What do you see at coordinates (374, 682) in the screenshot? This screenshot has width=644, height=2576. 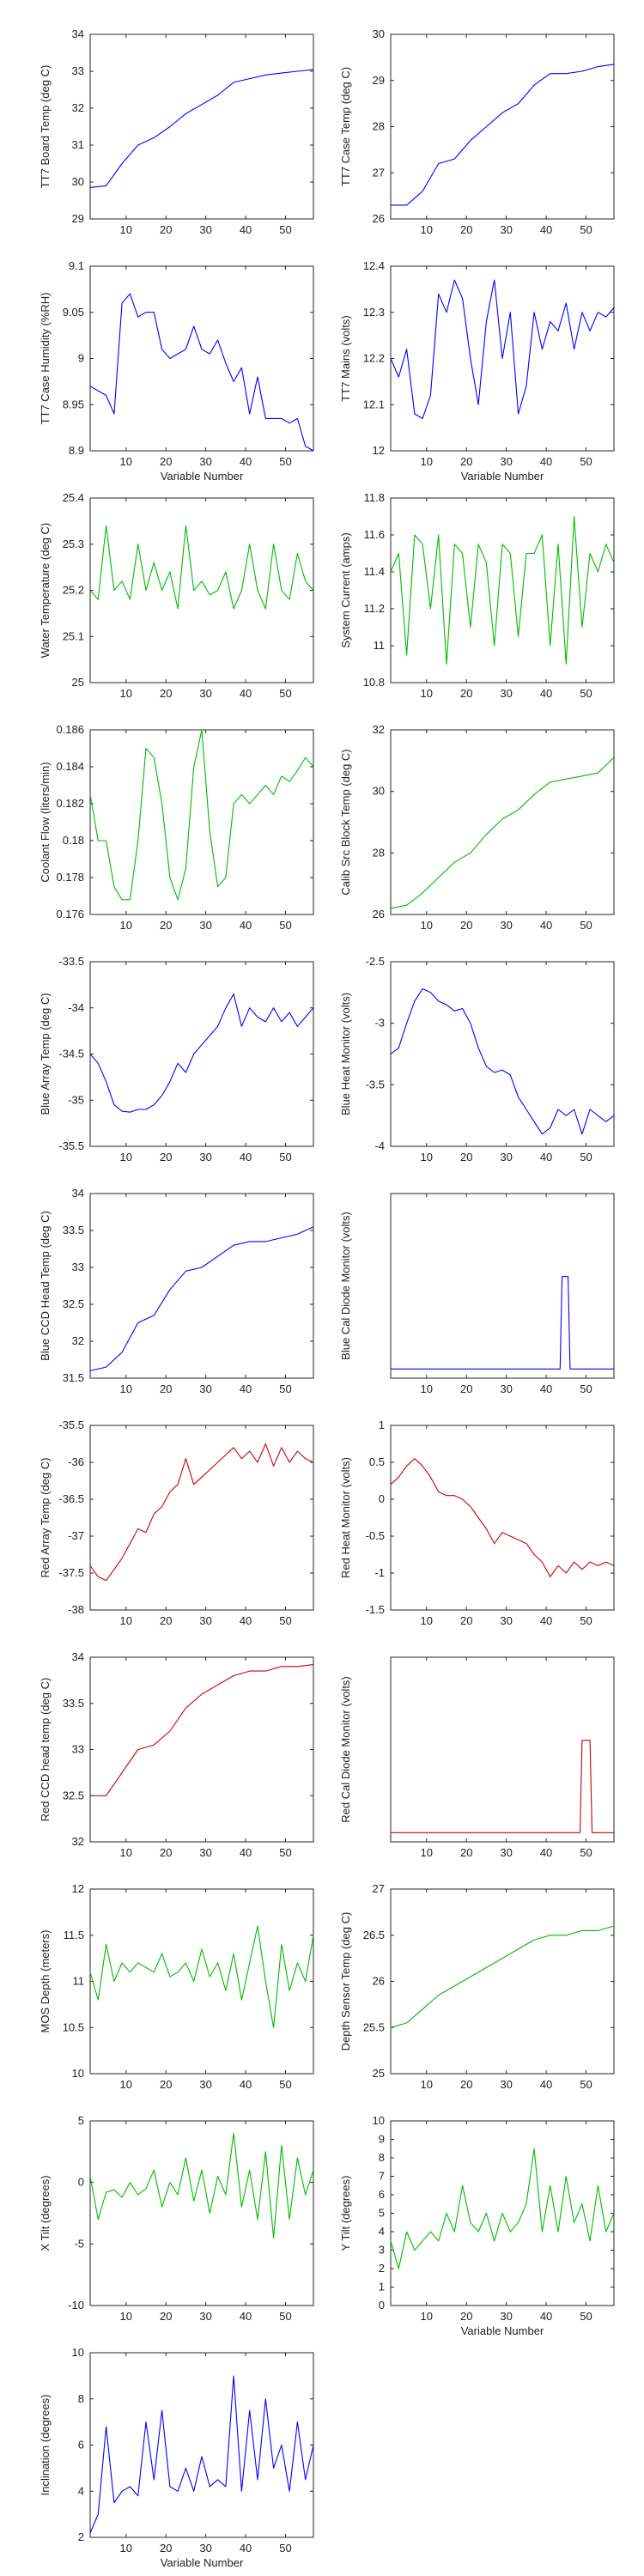 I see `y-tick-label: 10.8` at bounding box center [374, 682].